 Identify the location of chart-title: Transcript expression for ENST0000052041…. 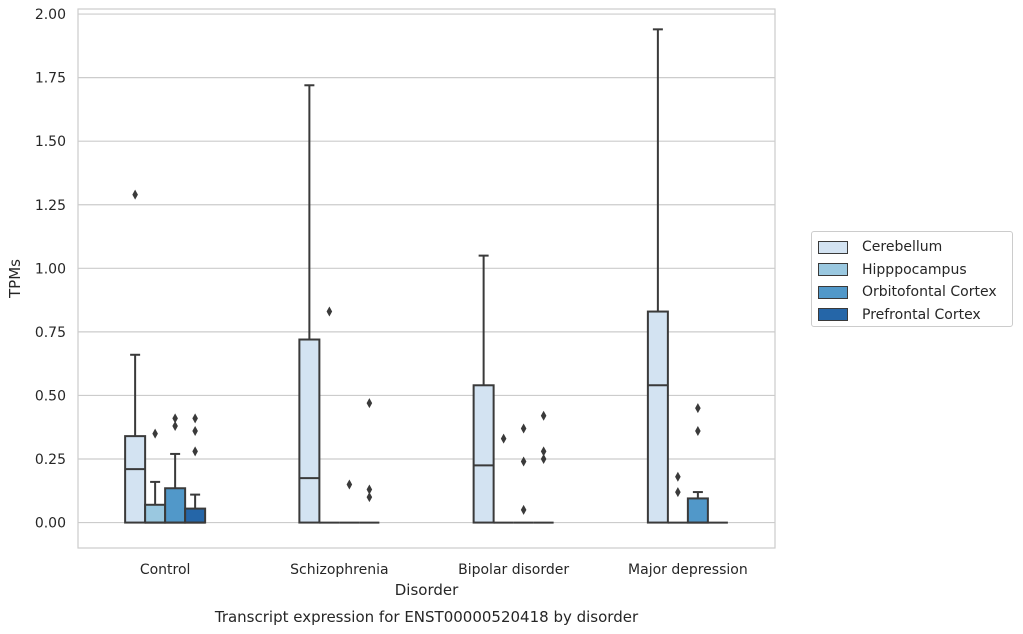
(426, 617).